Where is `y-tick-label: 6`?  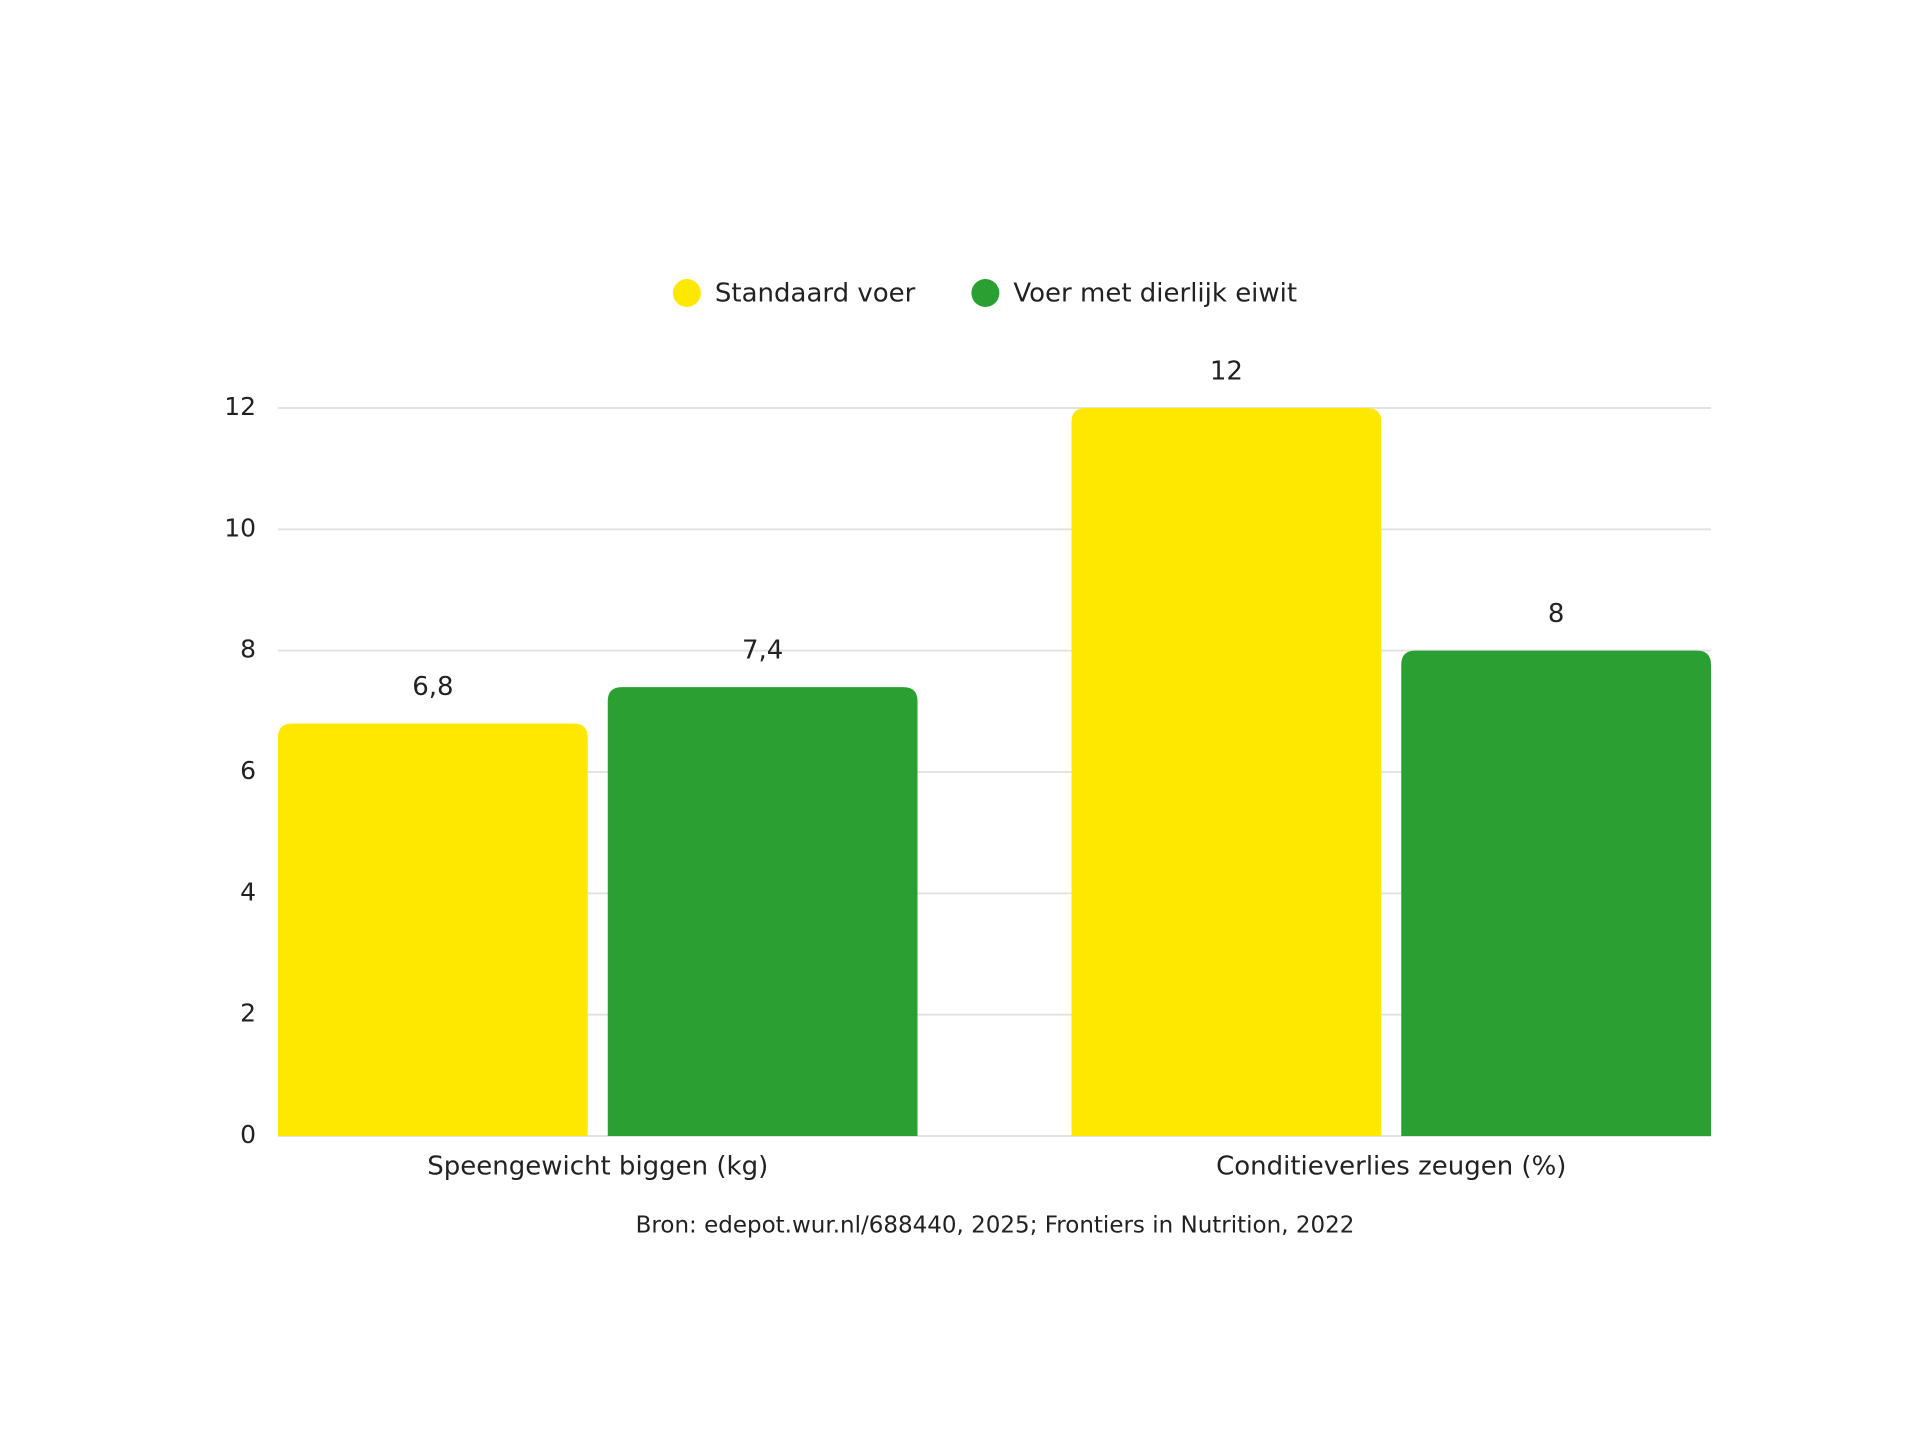
y-tick-label: 6 is located at coordinates (248, 770).